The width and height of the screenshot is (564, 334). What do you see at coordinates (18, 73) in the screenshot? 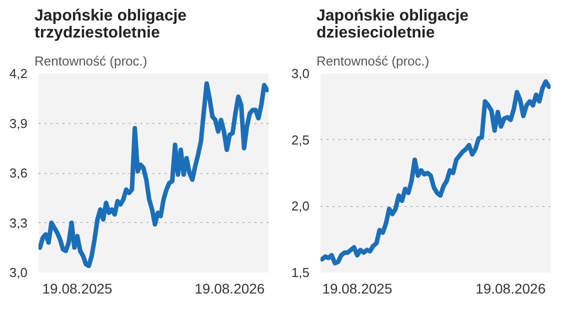
I see `y-tick-label: 4,2` at bounding box center [18, 73].